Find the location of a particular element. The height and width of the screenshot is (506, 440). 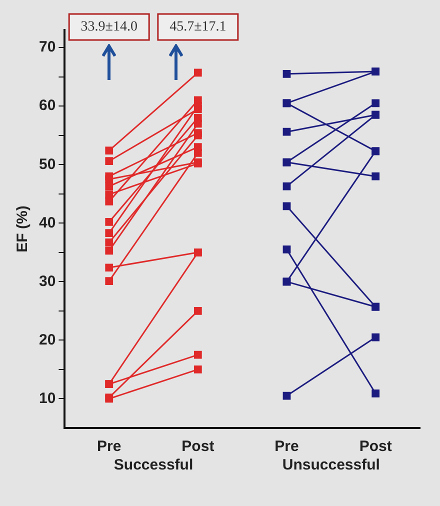

annotation: 45.7±17.1 is located at coordinates (198, 27).